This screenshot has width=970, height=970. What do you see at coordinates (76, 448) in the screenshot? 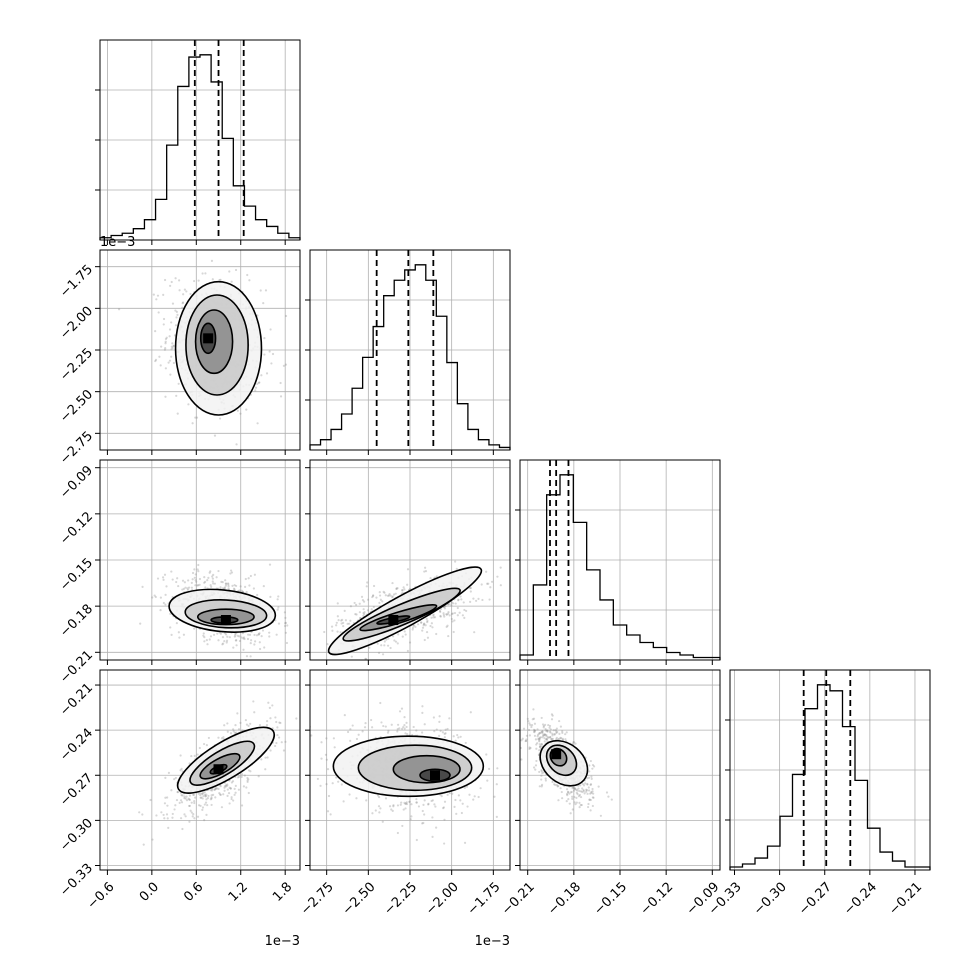
I see `y-tick-label: −2.75` at bounding box center [76, 448].